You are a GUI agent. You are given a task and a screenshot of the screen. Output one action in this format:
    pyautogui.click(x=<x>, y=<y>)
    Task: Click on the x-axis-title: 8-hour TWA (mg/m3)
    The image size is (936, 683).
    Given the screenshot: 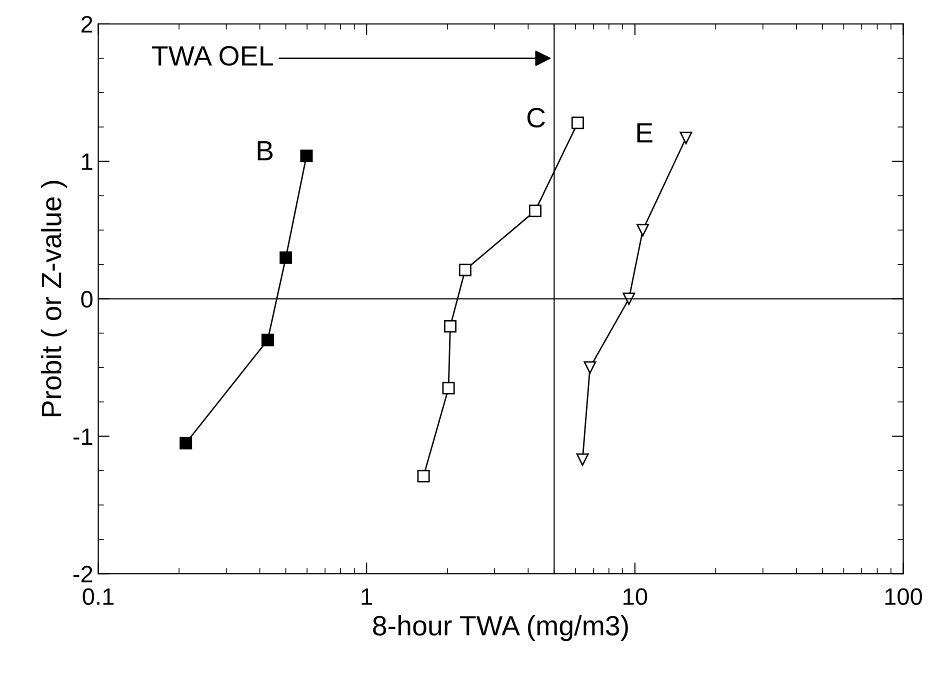 What is the action you would take?
    pyautogui.click(x=500, y=628)
    